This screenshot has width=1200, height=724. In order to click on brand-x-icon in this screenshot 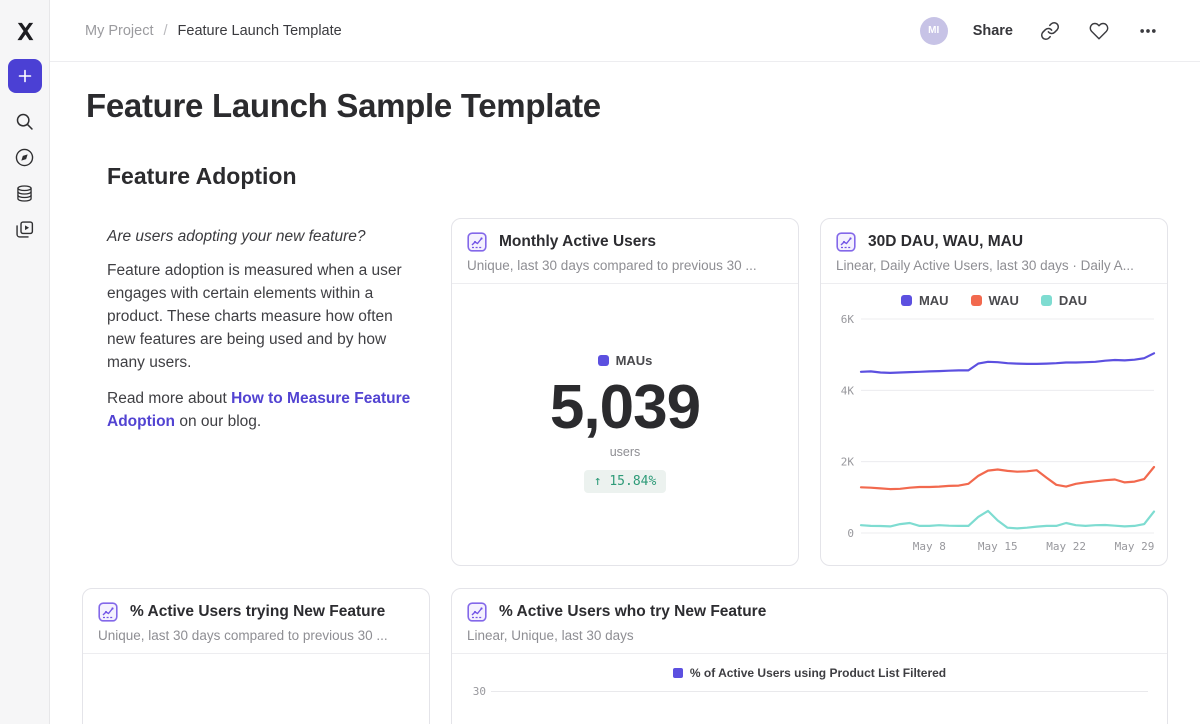, I will do `click(24, 31)`.